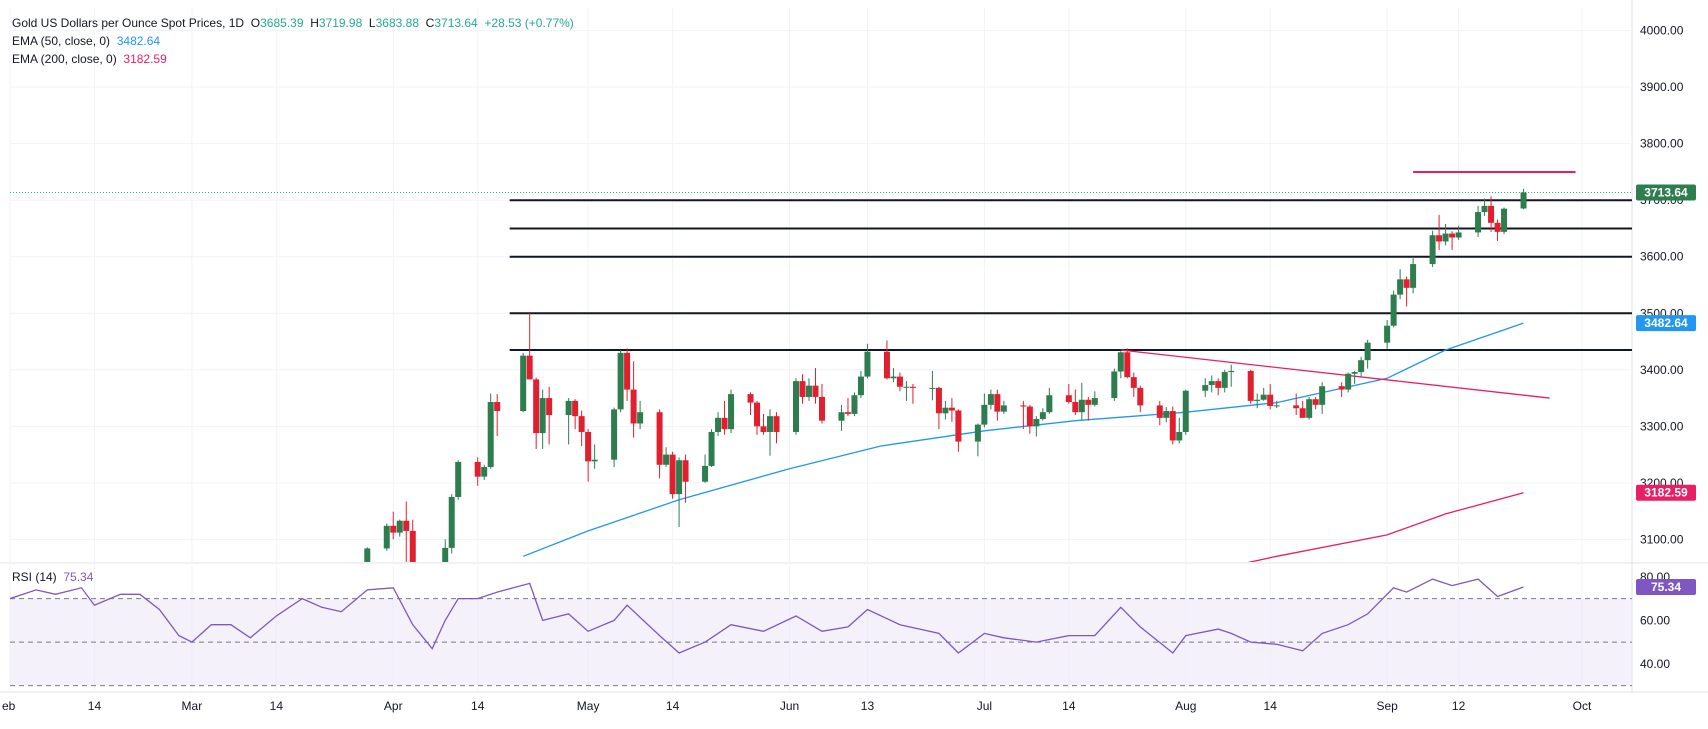 This screenshot has width=1708, height=729. I want to click on legend-ema50-label: EMA (50, close, 0), so click(61, 41).